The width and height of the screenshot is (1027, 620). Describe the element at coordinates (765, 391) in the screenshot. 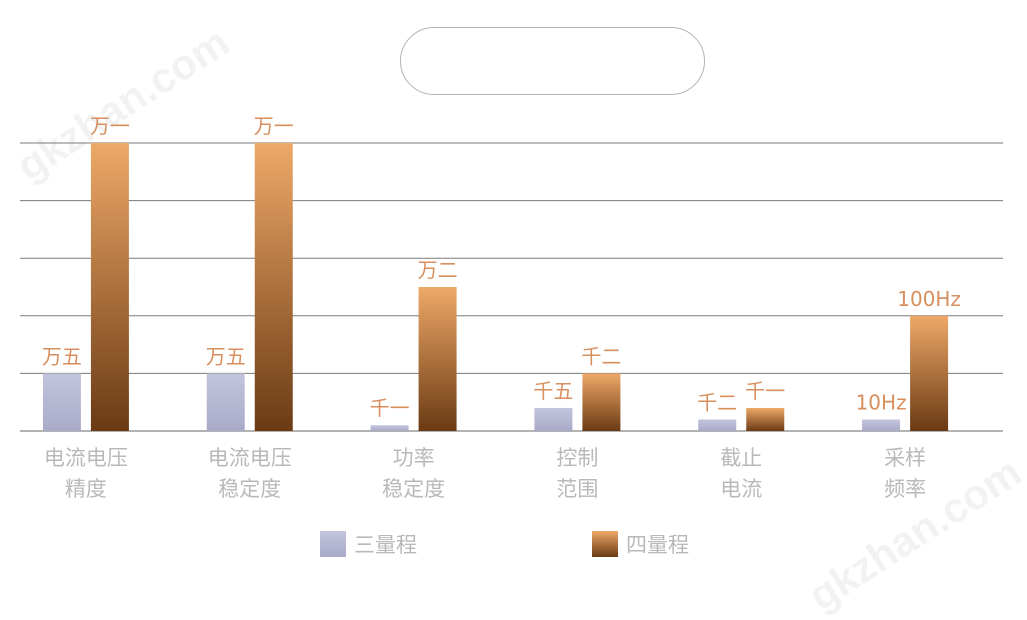

I see `data-label-series-2-category-5: 千一` at that location.